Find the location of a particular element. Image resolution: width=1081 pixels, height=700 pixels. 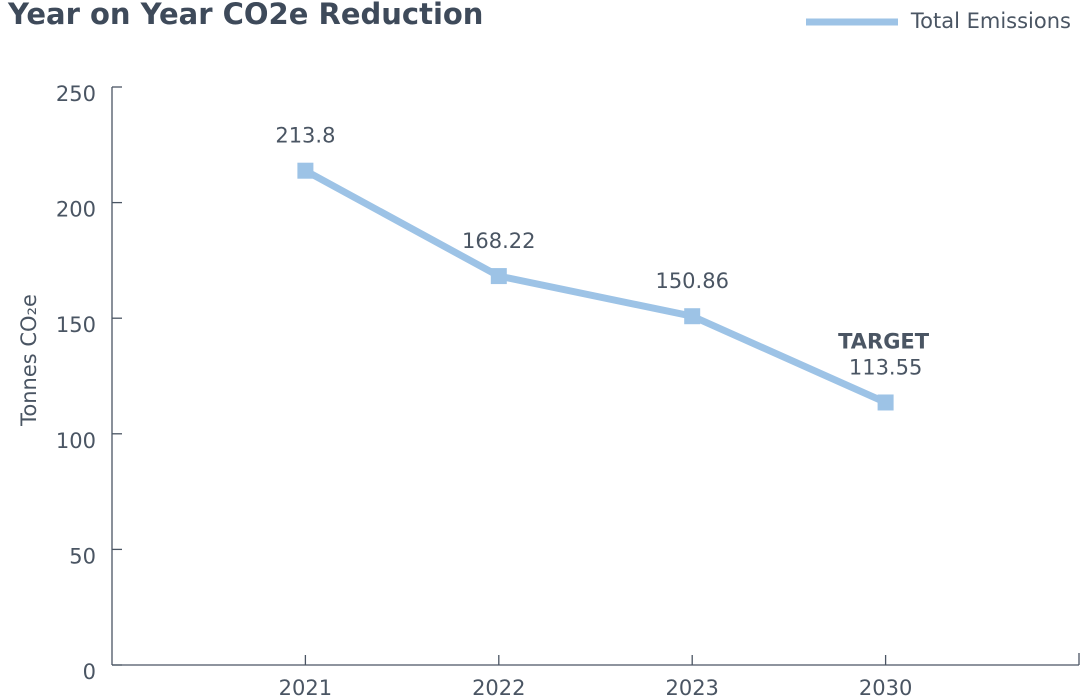

chart-title: Year on Year CO2e Reduction is located at coordinates (245, 15).